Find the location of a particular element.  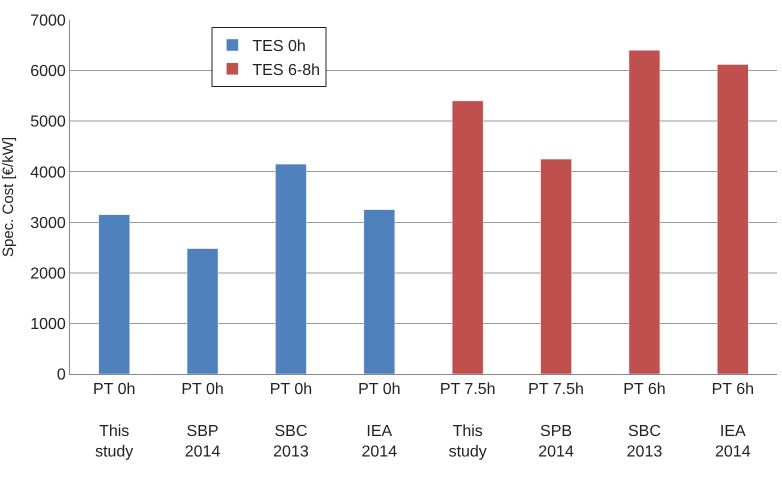

category-label: PT 6h SBC 2013 is located at coordinates (644, 421).